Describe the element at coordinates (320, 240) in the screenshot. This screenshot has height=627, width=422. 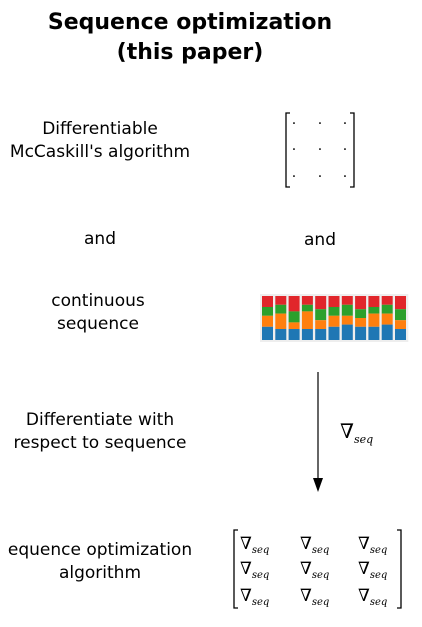
I see `label-and-right: and` at that location.